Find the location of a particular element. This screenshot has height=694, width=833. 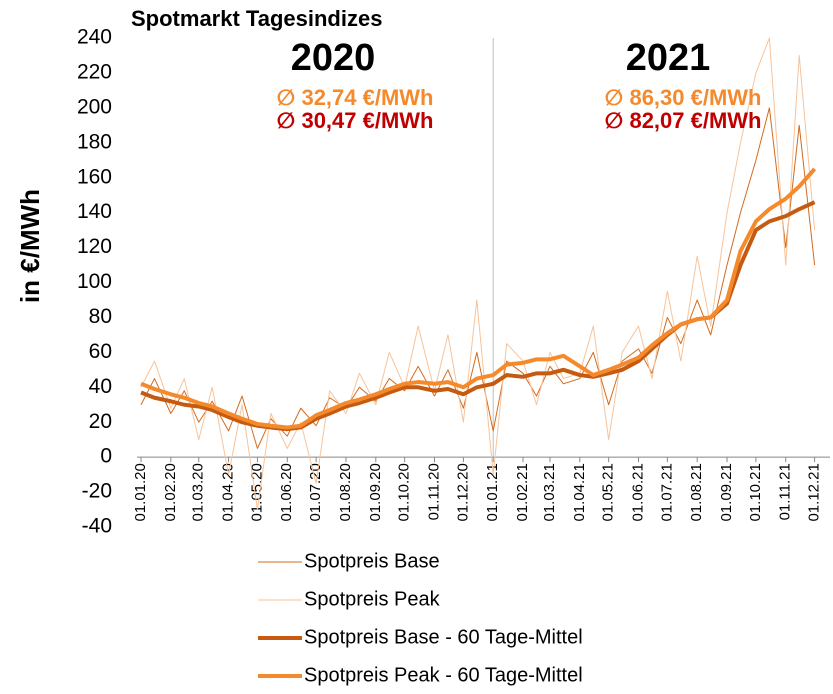

x-tick-label: 01.10.21 is located at coordinates (755, 492).